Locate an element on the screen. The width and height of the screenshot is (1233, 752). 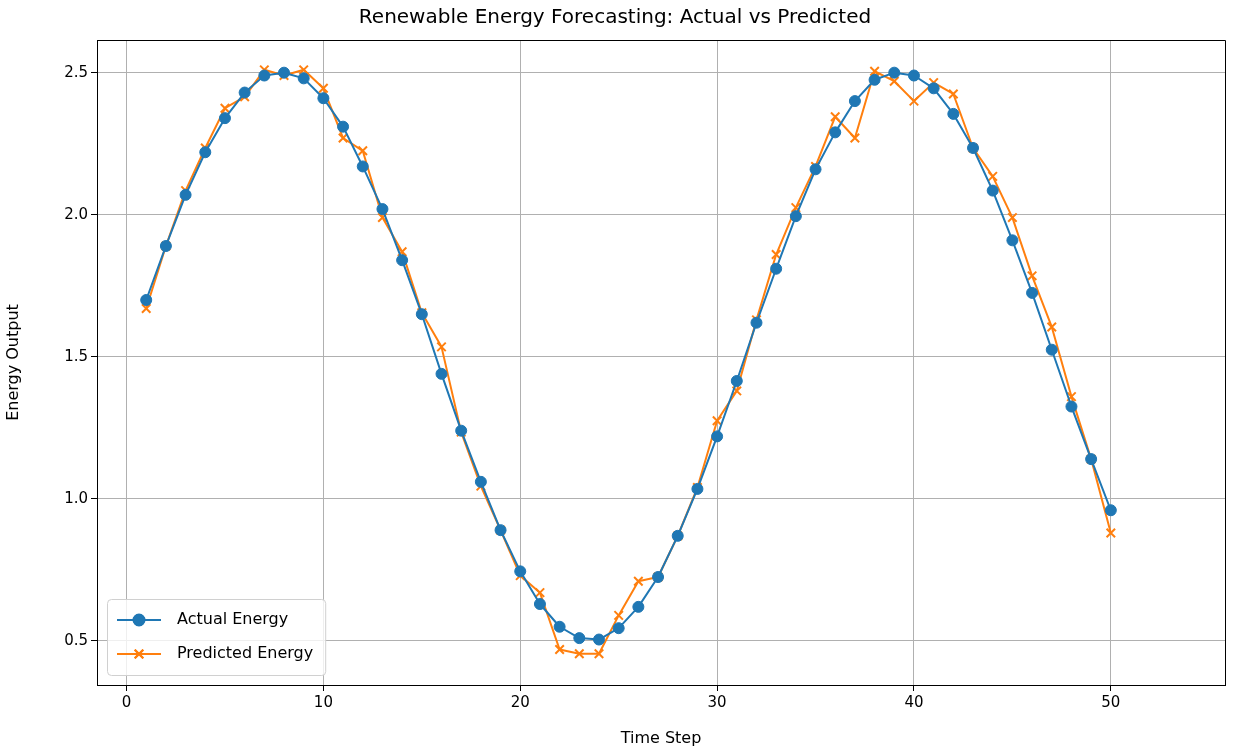
y-axis-title: Energy Output is located at coordinates (12, 362).